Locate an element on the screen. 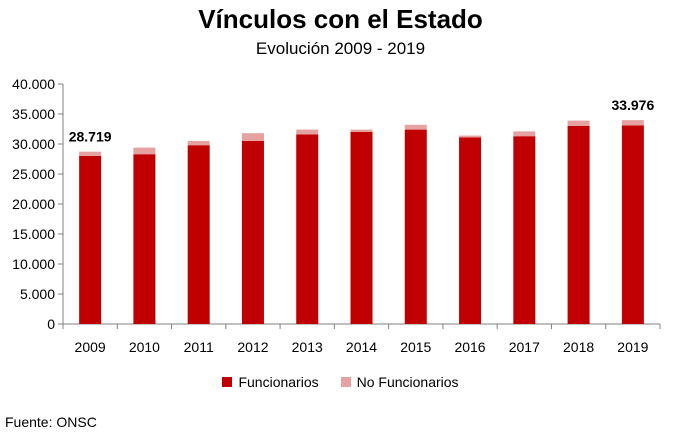 The height and width of the screenshot is (440, 681). x-tick-label: 2012 is located at coordinates (252, 347).